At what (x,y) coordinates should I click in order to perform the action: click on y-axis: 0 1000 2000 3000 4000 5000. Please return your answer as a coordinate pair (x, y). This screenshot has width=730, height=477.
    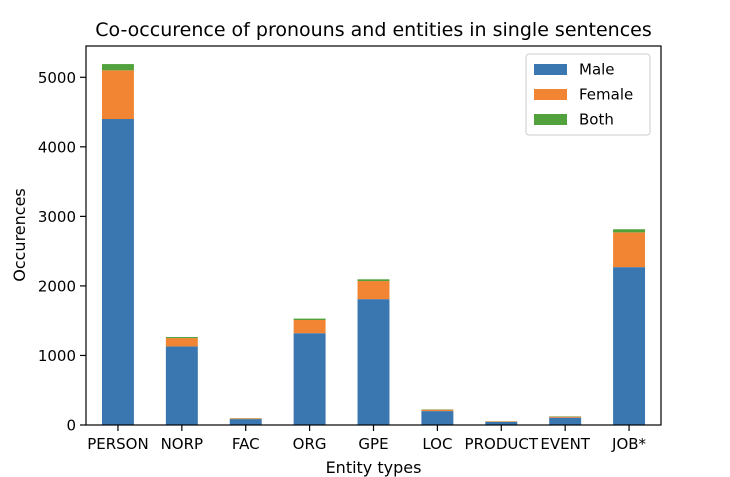
    Looking at the image, I should click on (62, 252).